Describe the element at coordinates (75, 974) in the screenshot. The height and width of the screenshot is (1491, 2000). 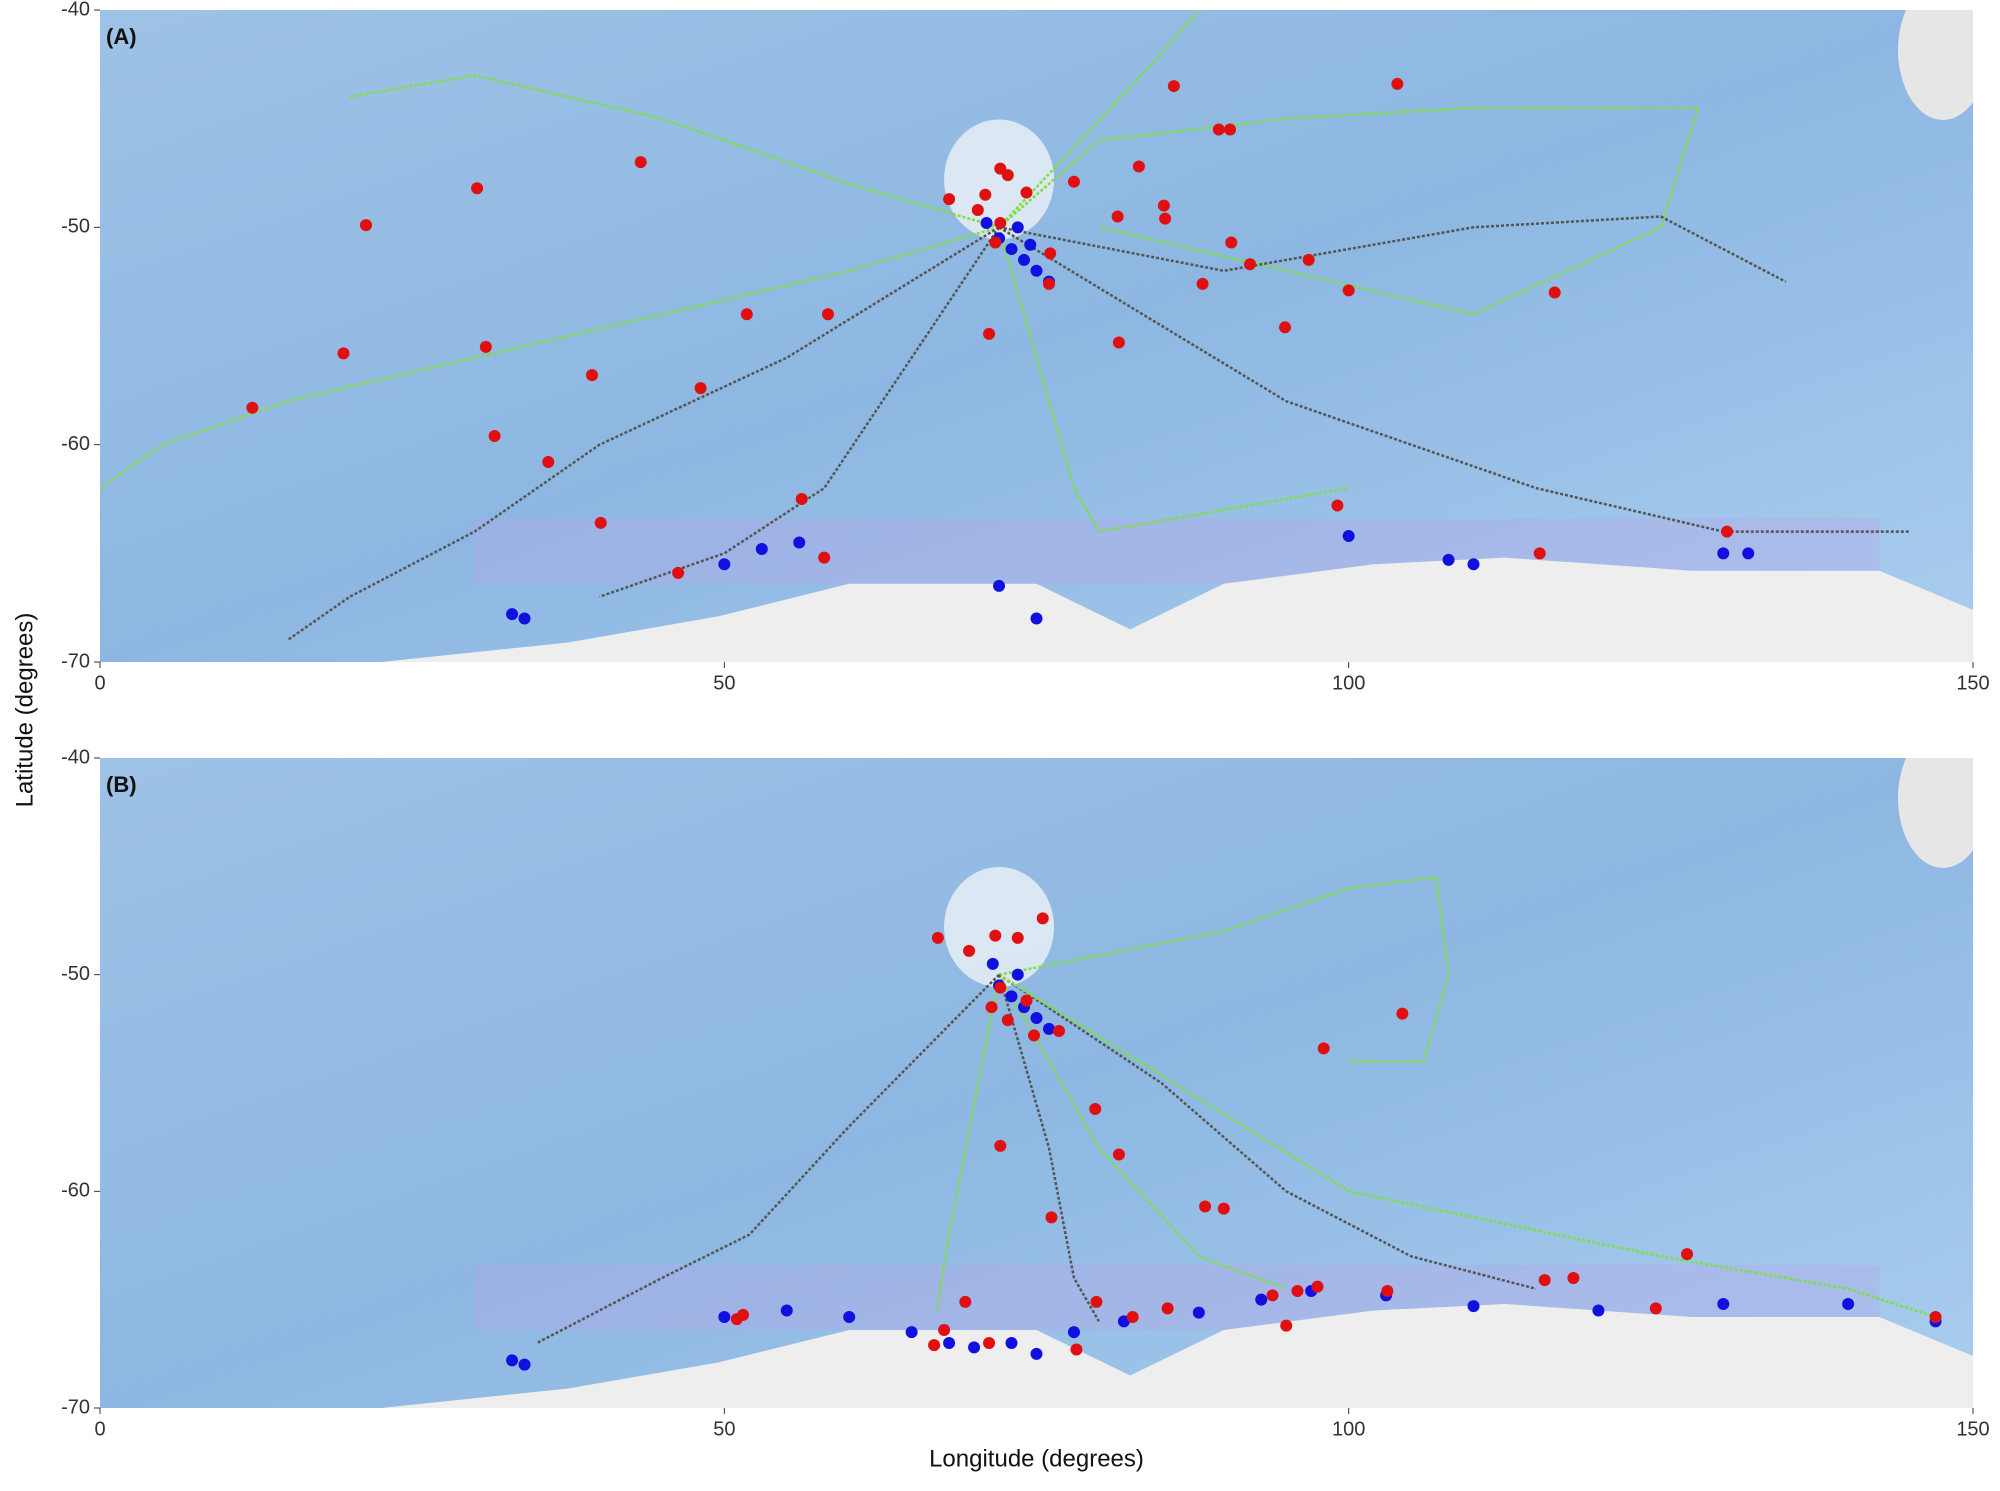
I see `y-tick-label: -50` at that location.